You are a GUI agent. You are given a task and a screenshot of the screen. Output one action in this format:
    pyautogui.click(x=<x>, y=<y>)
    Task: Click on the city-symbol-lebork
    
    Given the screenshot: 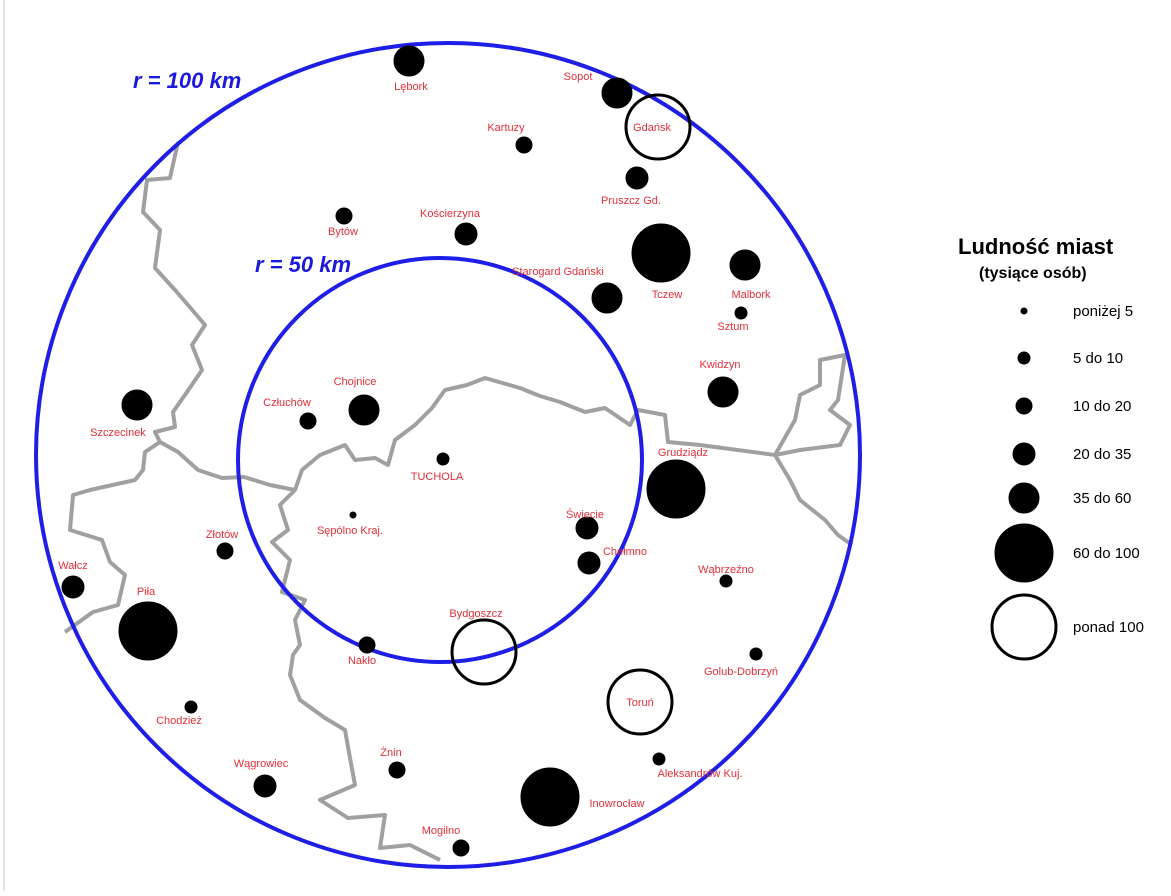 What is the action you would take?
    pyautogui.click(x=409, y=61)
    